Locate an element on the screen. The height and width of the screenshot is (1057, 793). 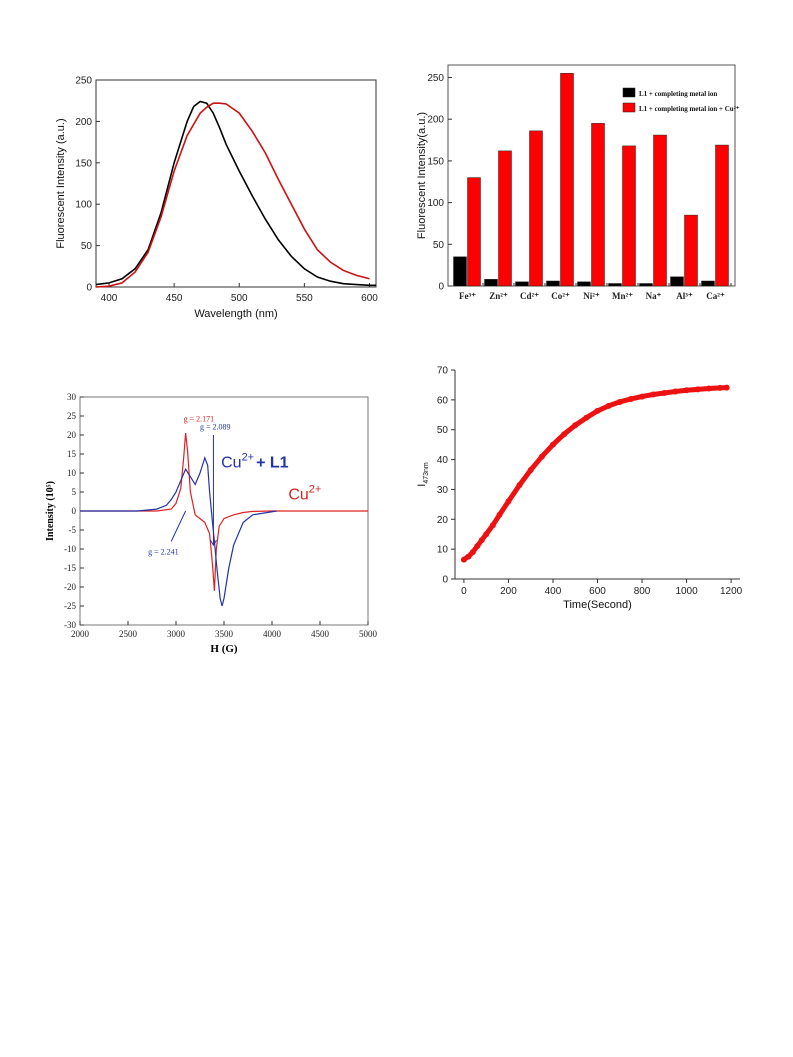
y-tick-label: 10 is located at coordinates (443, 550).